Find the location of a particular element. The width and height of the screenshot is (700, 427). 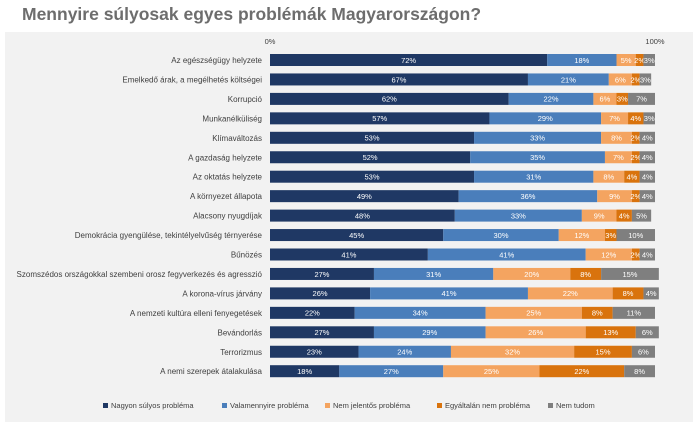

data-label: 36% is located at coordinates (527, 196).